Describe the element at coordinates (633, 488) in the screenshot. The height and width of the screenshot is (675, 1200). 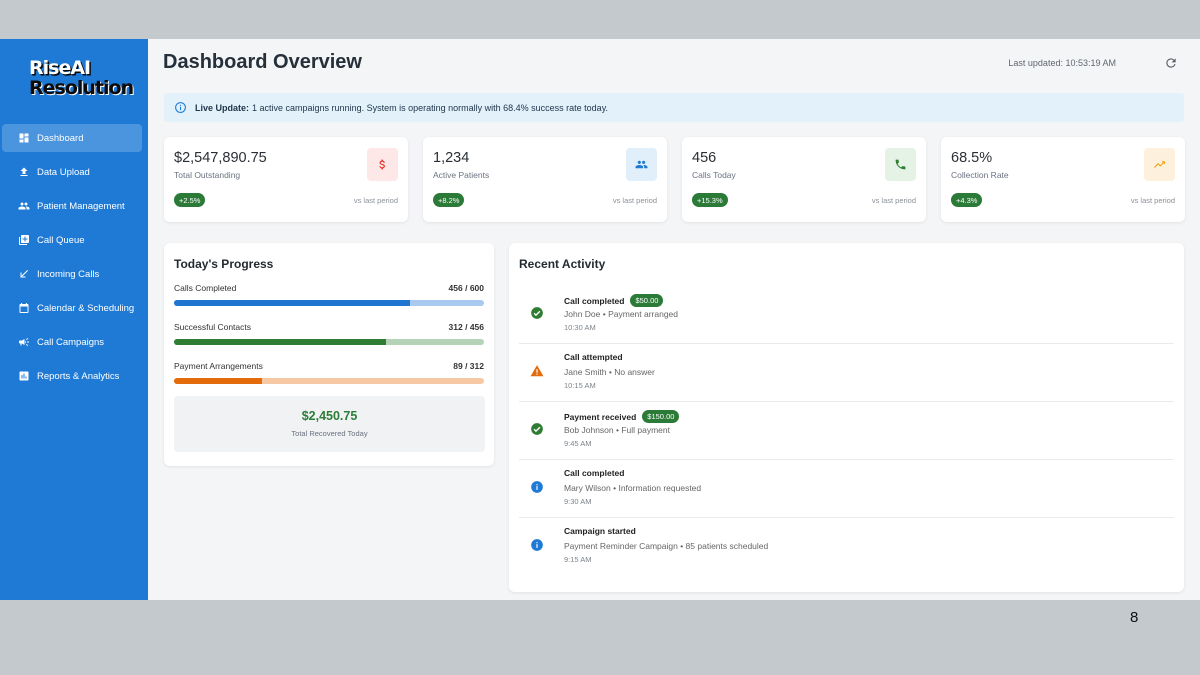
I see `activity-description: Mary Wilson • Information requested` at that location.